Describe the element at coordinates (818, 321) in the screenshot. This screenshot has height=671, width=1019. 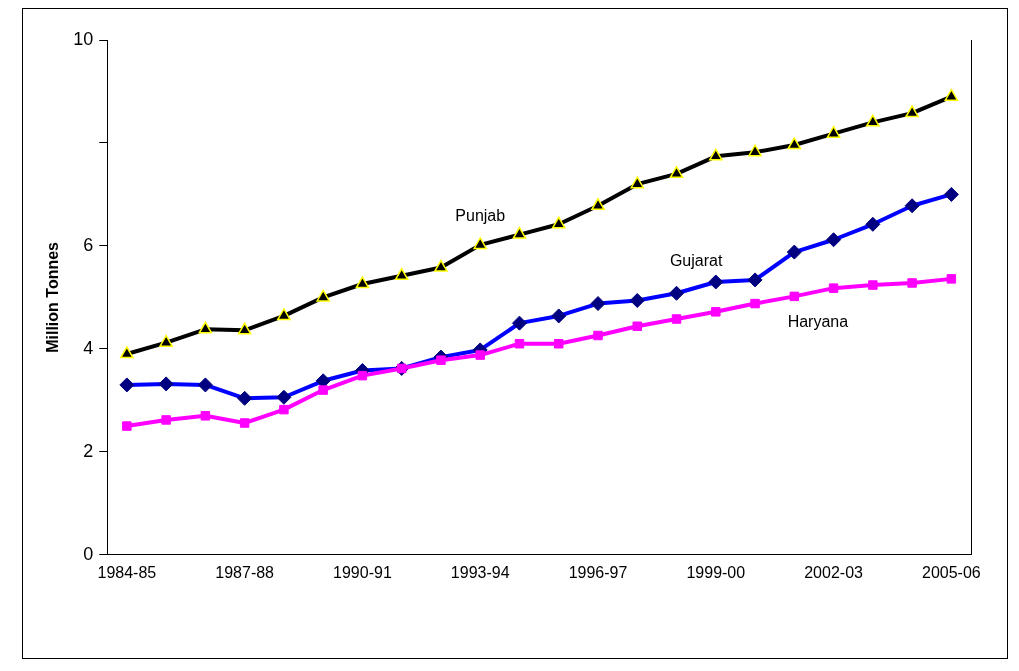
I see `series-label: Haryana` at that location.